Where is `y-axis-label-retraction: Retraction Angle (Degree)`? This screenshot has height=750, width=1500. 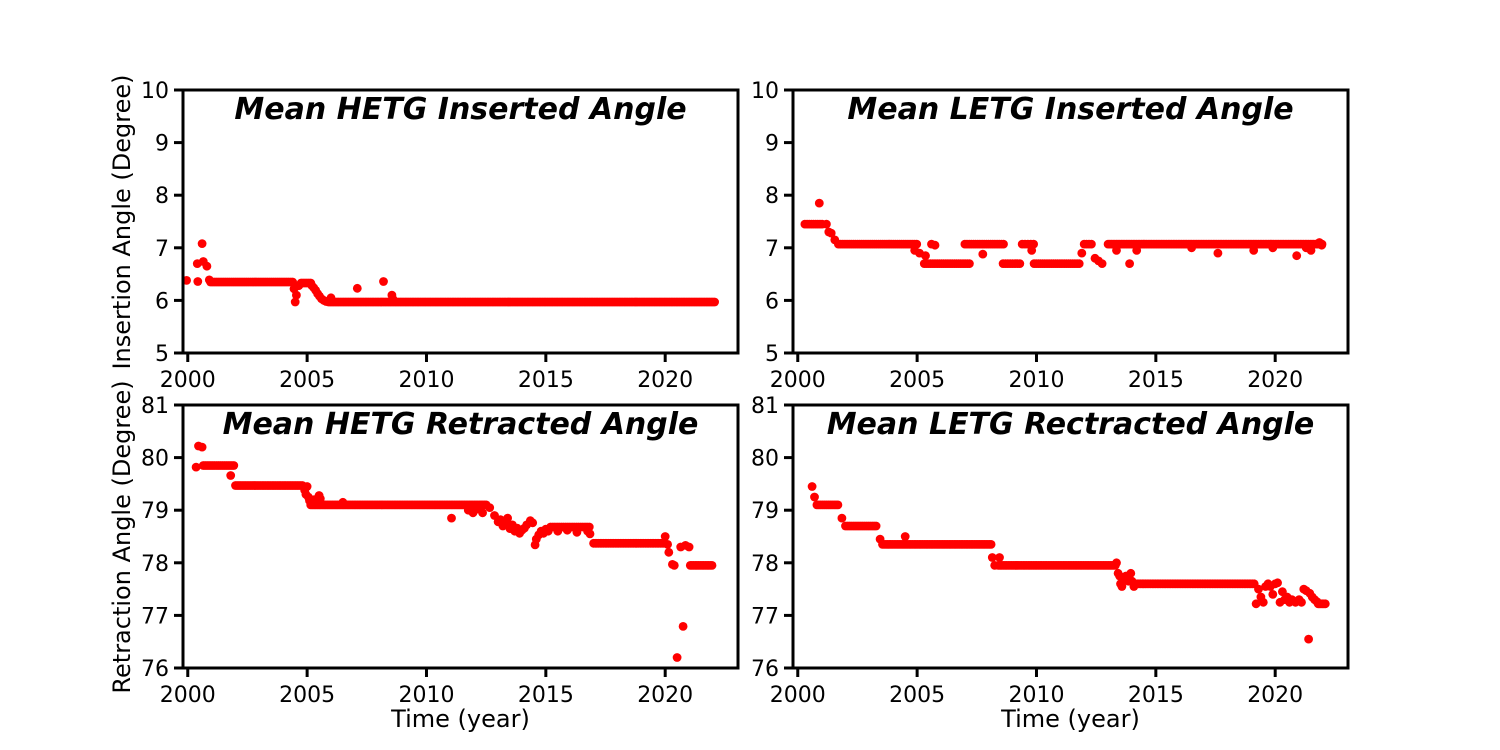
y-axis-label-retraction: Retraction Angle (Degree) is located at coordinates (122, 537).